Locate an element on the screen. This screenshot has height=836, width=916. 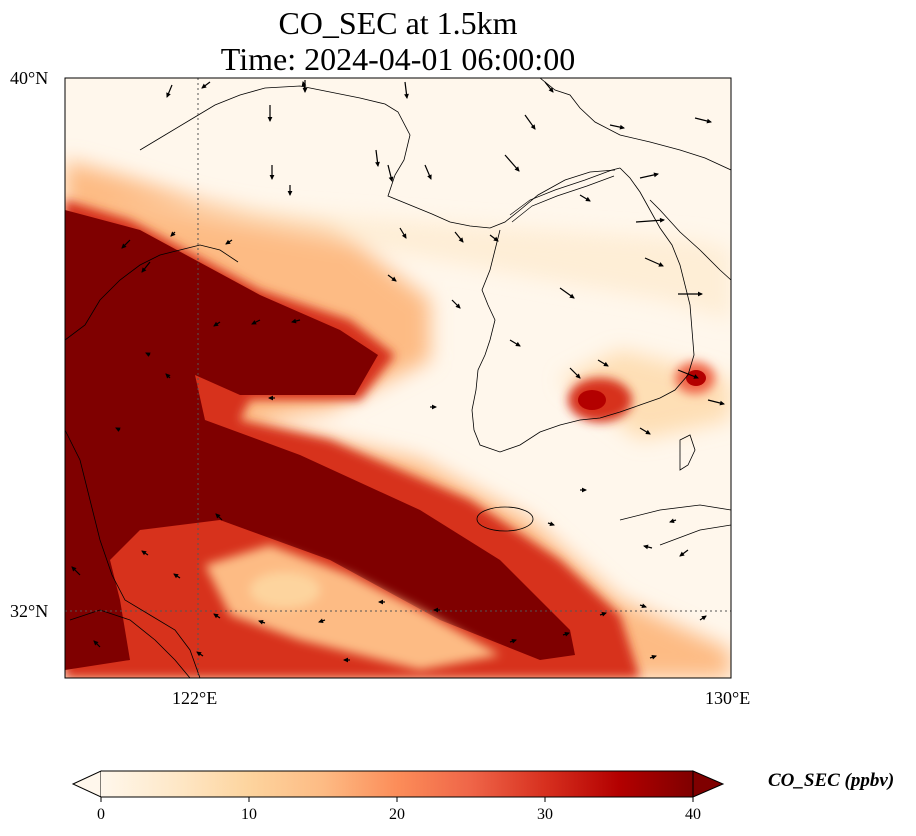
colorbar-tick-30: 30 is located at coordinates (545, 814).